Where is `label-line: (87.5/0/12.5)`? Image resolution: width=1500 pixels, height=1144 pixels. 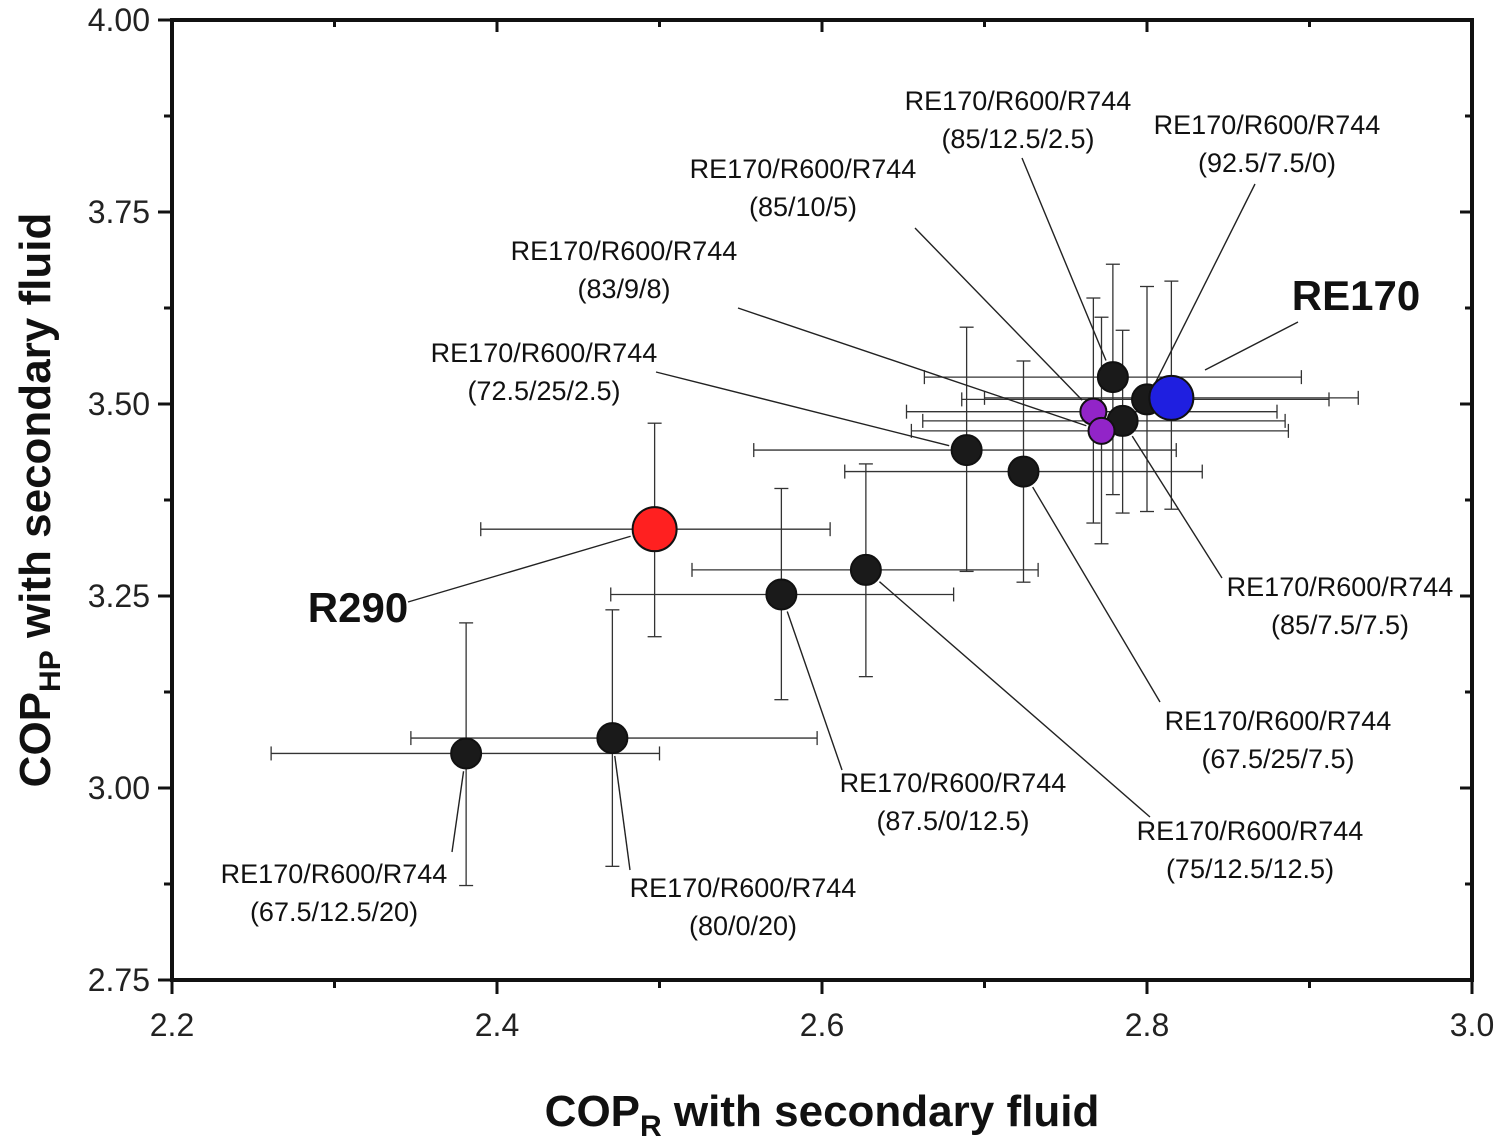 label-line: (87.5/0/12.5) is located at coordinates (952, 821).